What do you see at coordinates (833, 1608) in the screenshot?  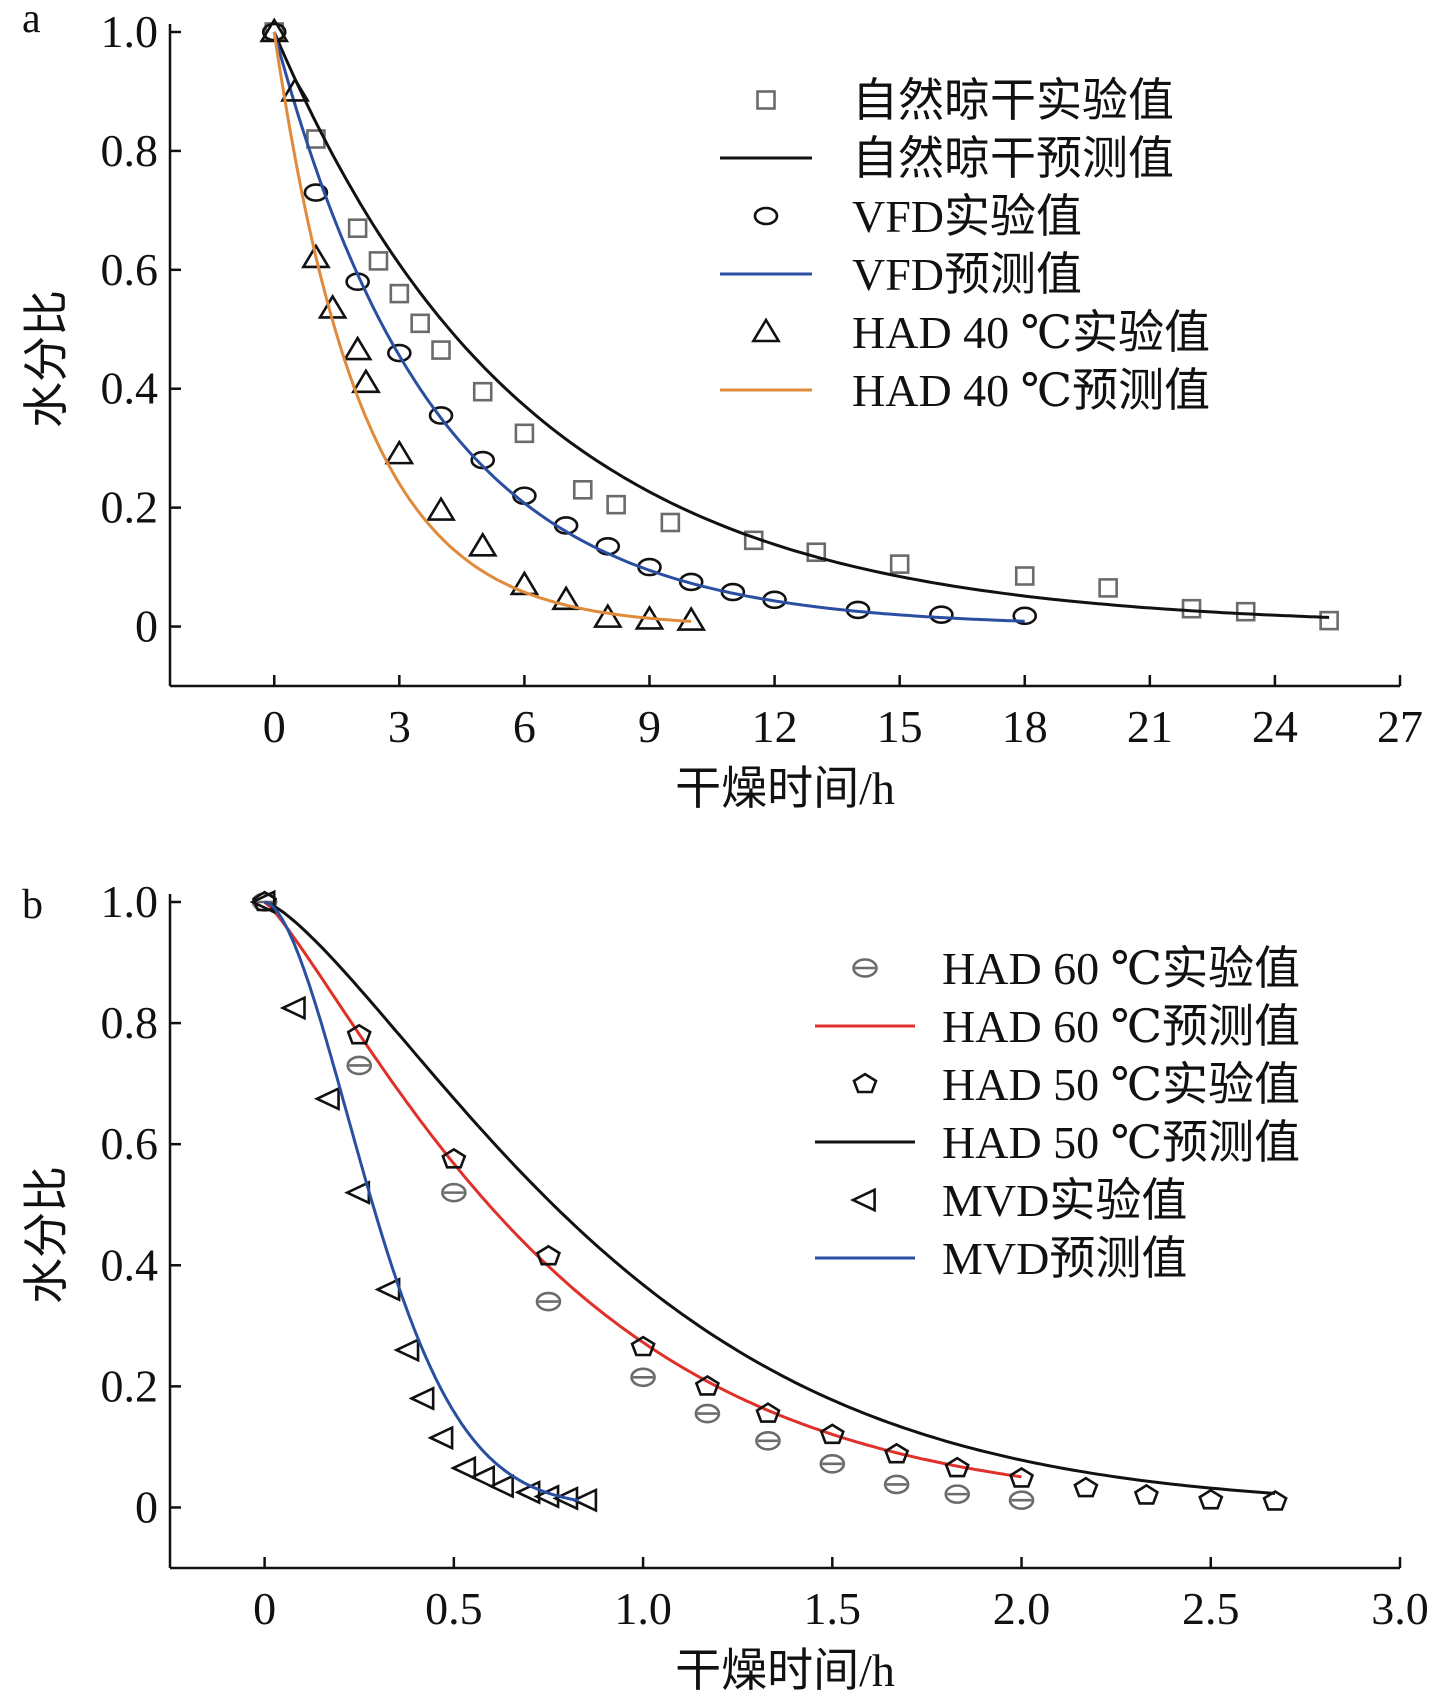 I see `x-tick-label: 1.5` at bounding box center [833, 1608].